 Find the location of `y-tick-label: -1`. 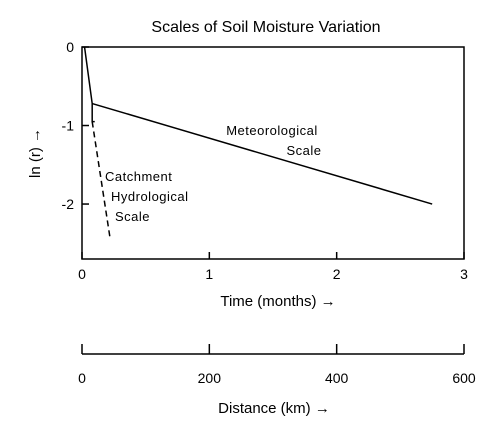

y-tick-label: -1 is located at coordinates (68, 126).